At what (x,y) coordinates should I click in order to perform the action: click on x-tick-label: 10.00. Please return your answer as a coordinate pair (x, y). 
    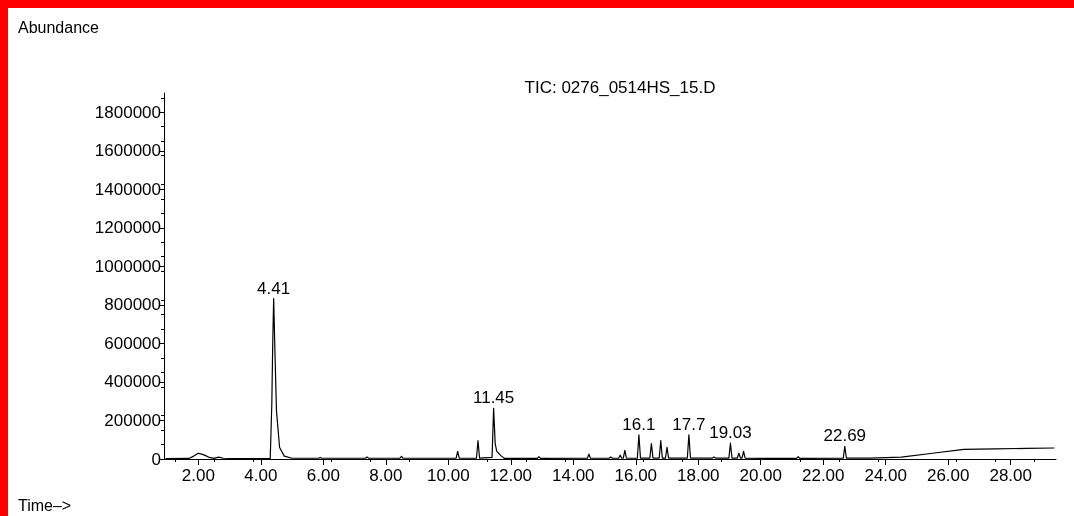
    Looking at the image, I should click on (448, 475).